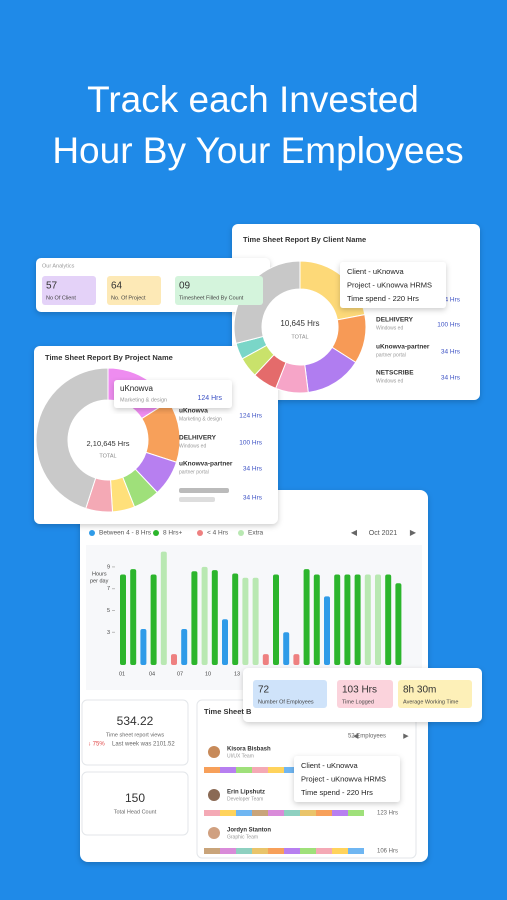 This screenshot has width=507, height=900. Describe the element at coordinates (209, 398) in the screenshot. I see `tooltip-hours: 124 Hrs` at that location.